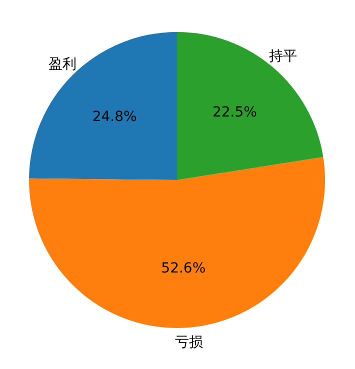 The width and height of the screenshot is (355, 369). Describe the element at coordinates (183, 268) in the screenshot. I see `data-label: 52.6%` at that location.